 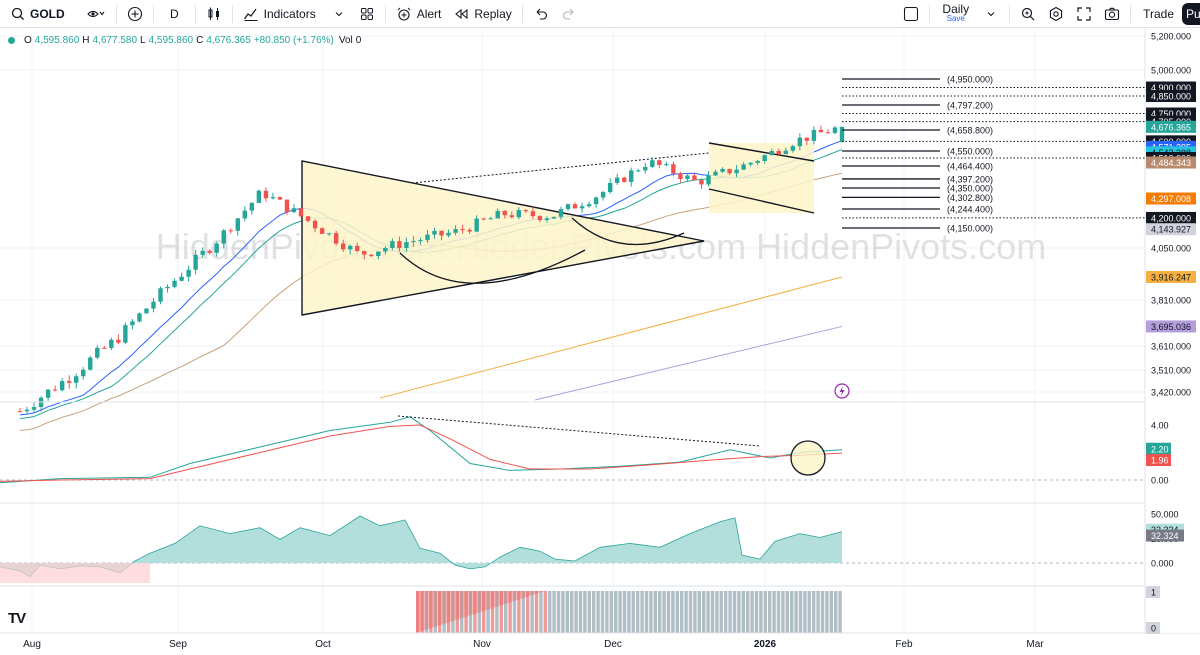 What do you see at coordinates (1056, 14) in the screenshot?
I see `settings-button` at bounding box center [1056, 14].